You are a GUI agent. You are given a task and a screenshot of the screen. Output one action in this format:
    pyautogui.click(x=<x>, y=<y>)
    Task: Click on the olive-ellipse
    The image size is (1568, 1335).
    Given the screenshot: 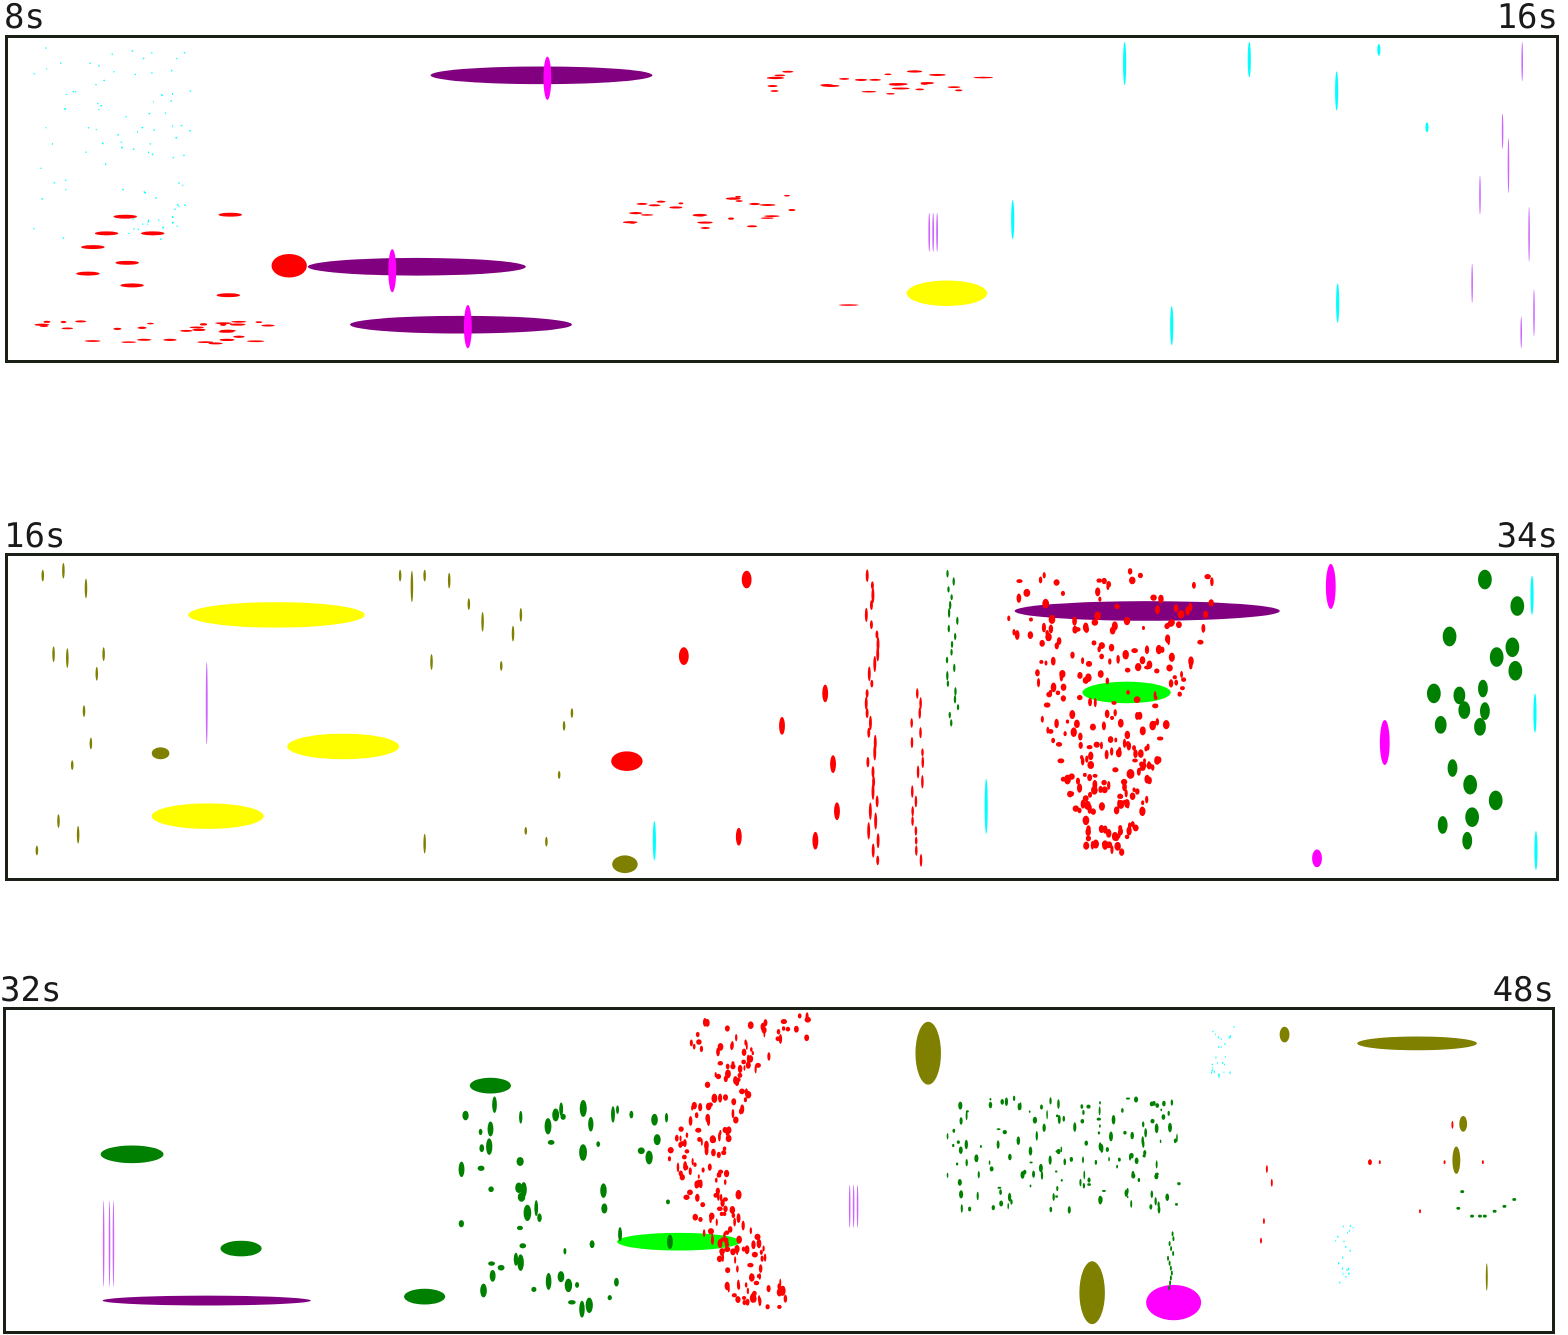 What is the action you would take?
    pyautogui.click(x=928, y=1053)
    